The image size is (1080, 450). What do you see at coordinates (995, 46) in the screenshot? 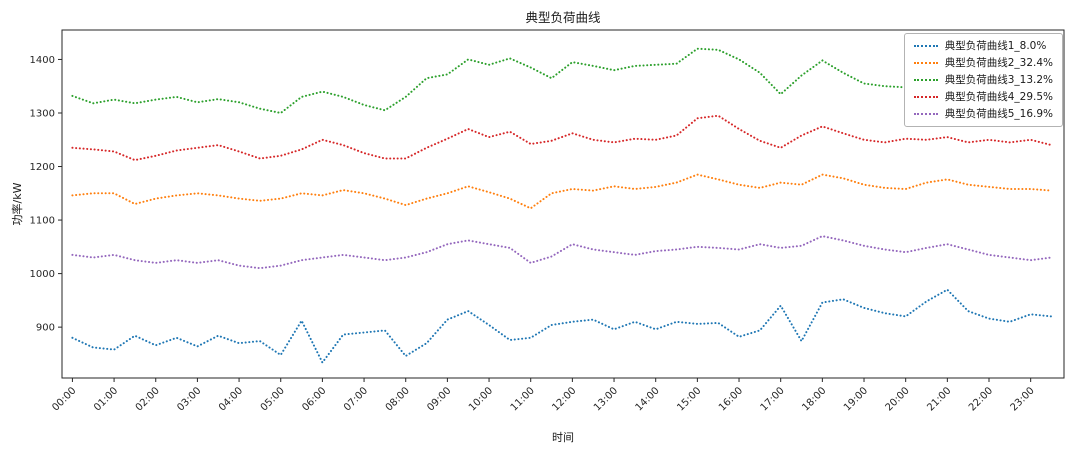
I see `legend-label: 典型负荷曲线1_8.0%` at bounding box center [995, 46].